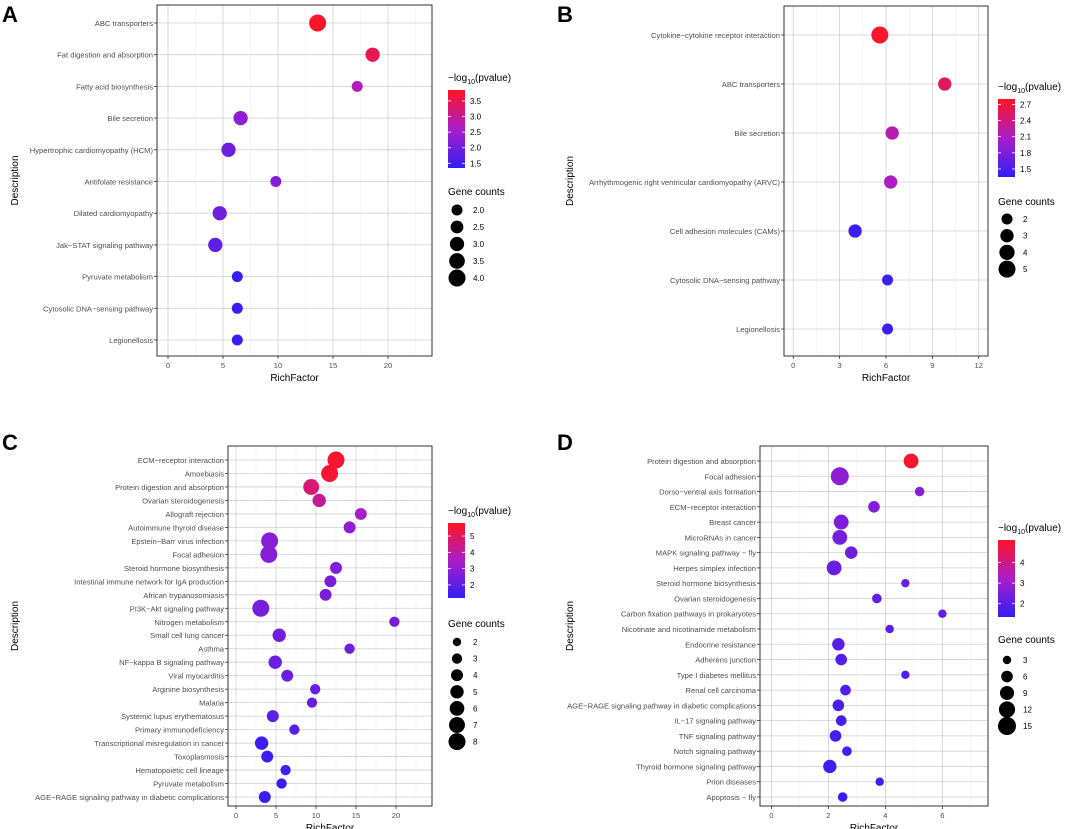 This screenshot has height=829, width=1065. What do you see at coordinates (130, 118) in the screenshot?
I see `y-tick-label: Bile secretion` at bounding box center [130, 118].